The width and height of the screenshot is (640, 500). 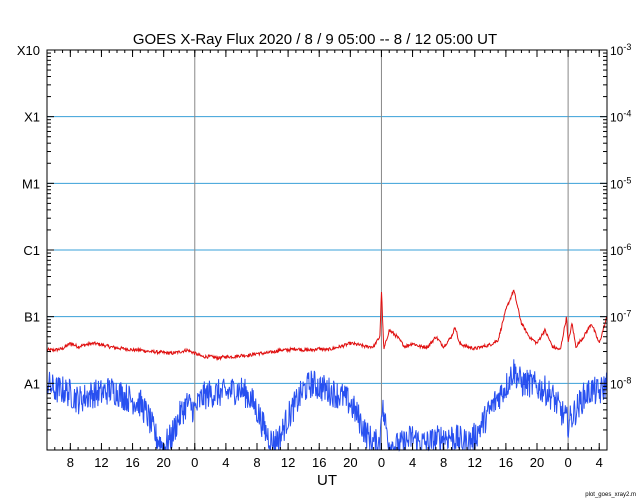 What do you see at coordinates (620, 383) in the screenshot?
I see `power-label: 10-8` at bounding box center [620, 383].